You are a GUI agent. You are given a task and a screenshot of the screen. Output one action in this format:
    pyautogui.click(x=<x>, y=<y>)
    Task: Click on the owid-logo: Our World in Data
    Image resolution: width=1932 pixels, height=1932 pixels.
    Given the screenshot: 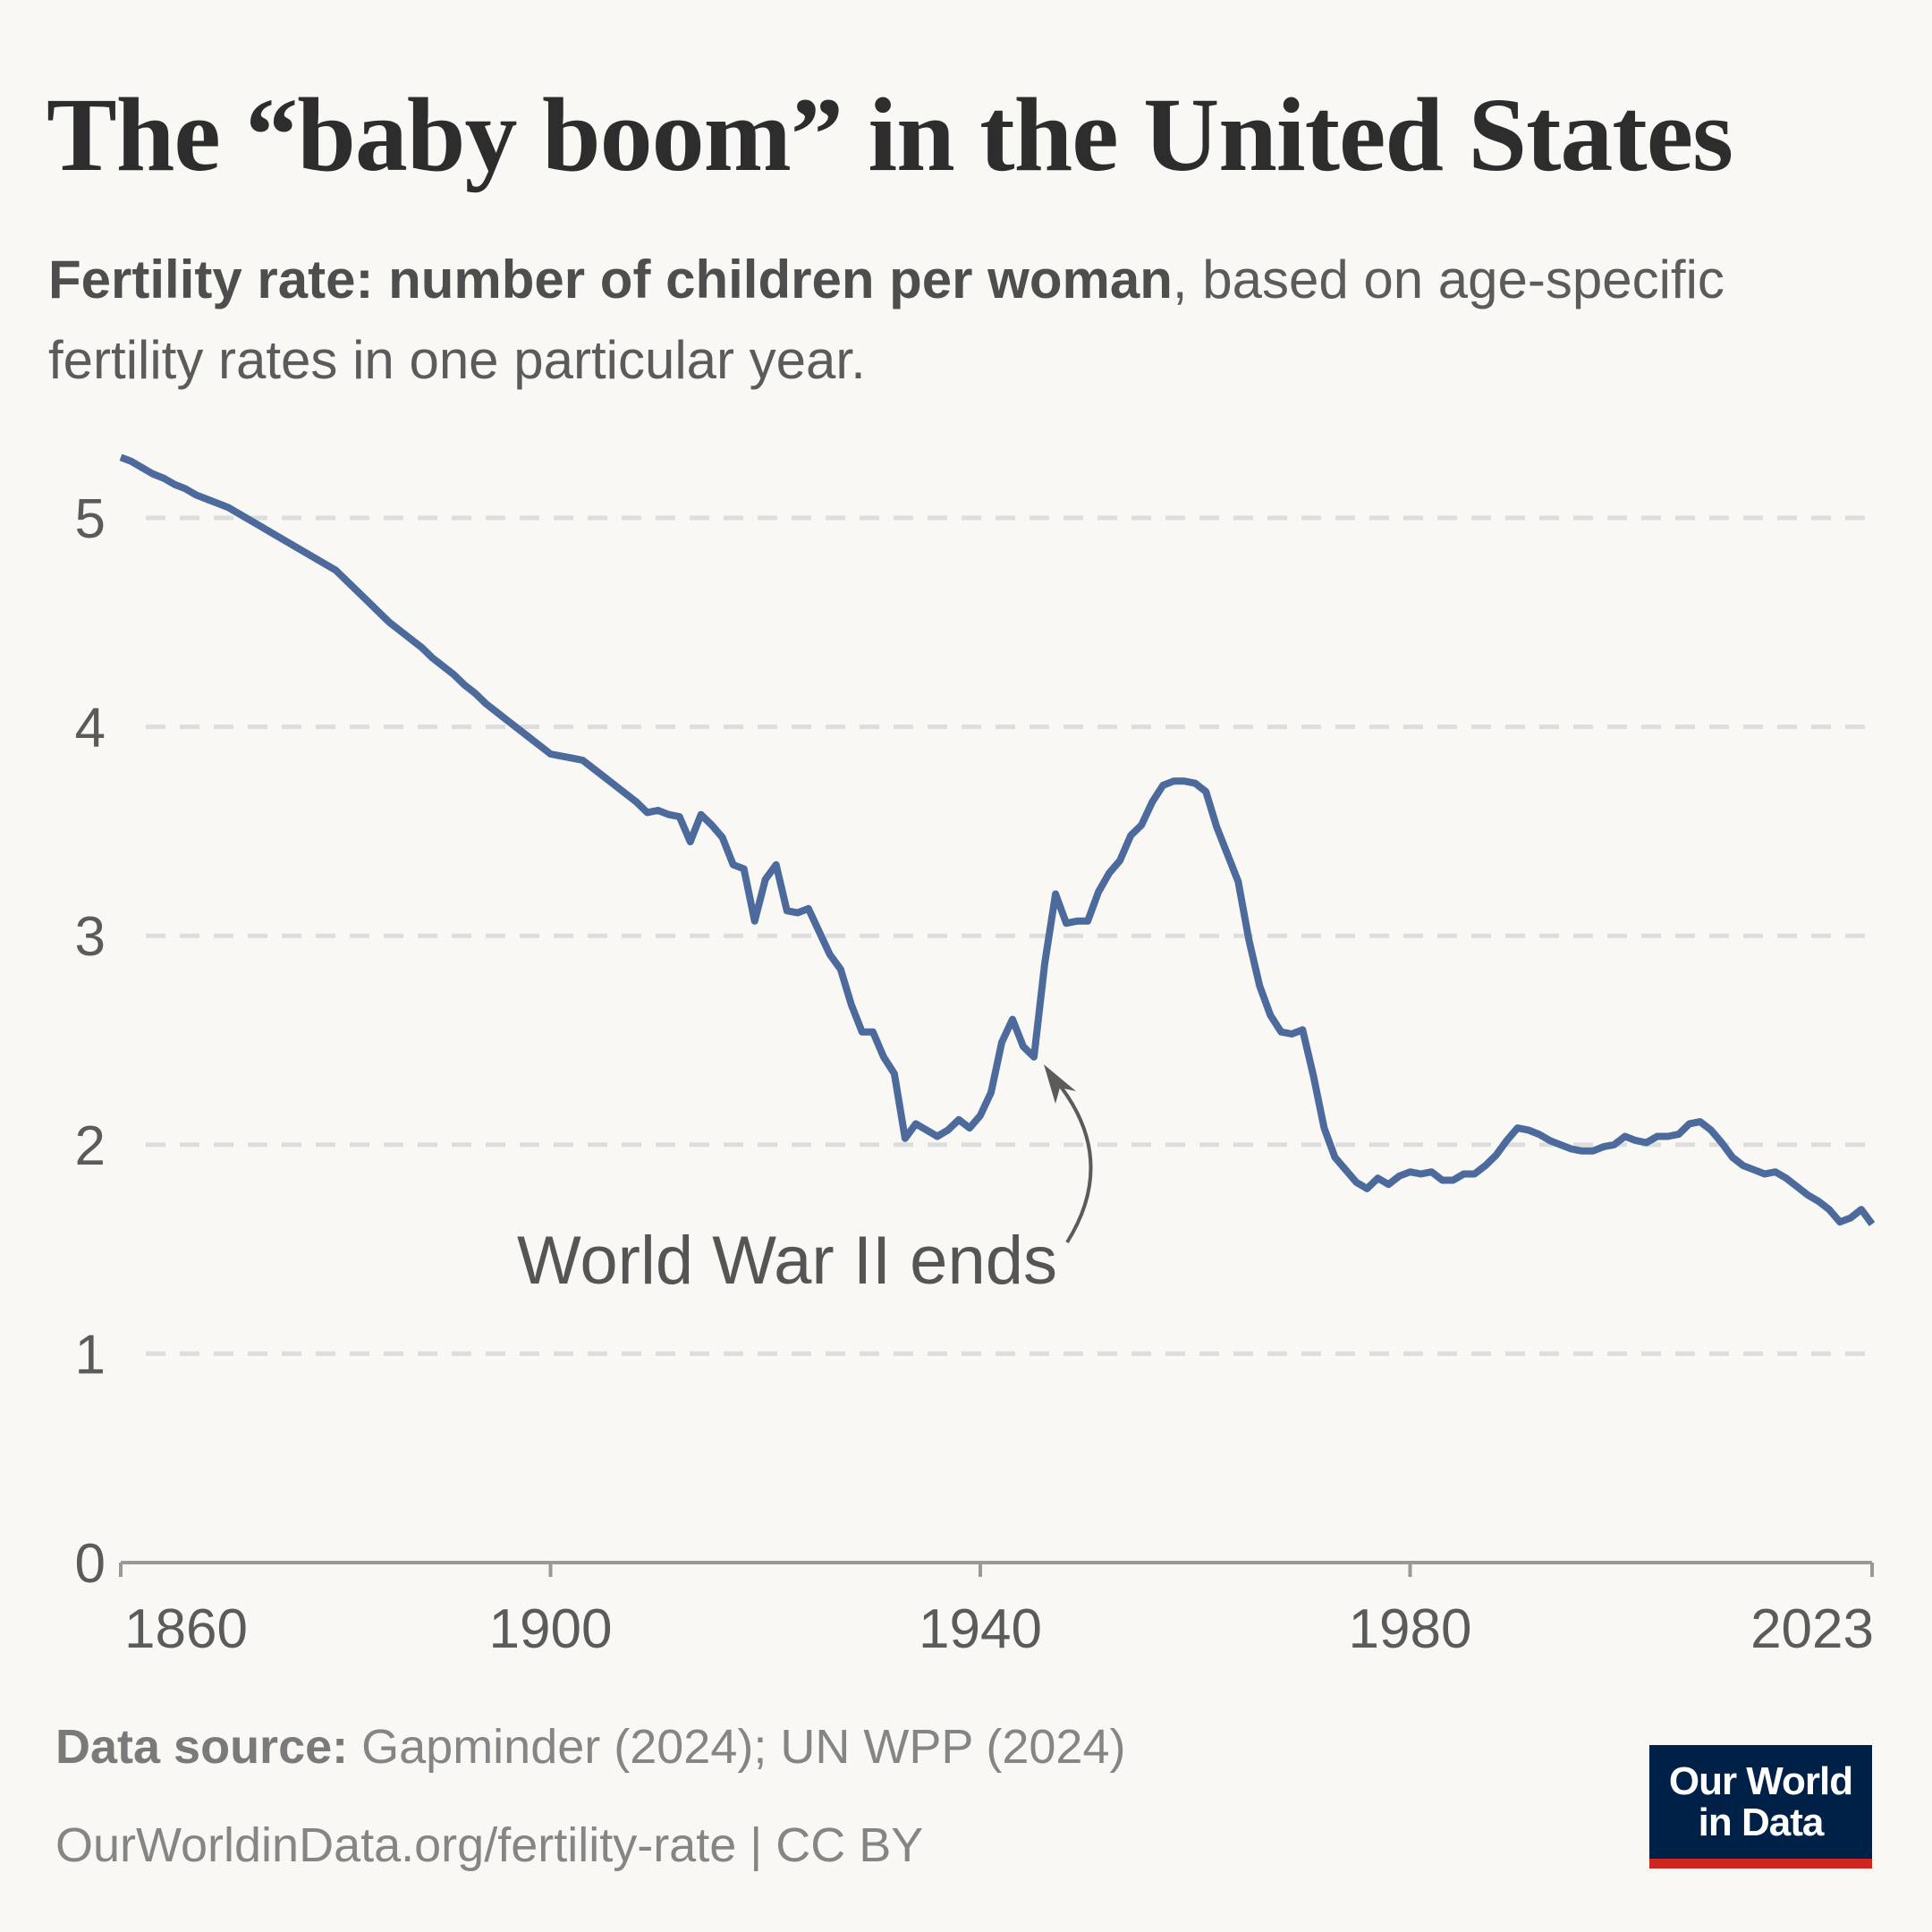 What is the action you would take?
    pyautogui.click(x=1760, y=1806)
    